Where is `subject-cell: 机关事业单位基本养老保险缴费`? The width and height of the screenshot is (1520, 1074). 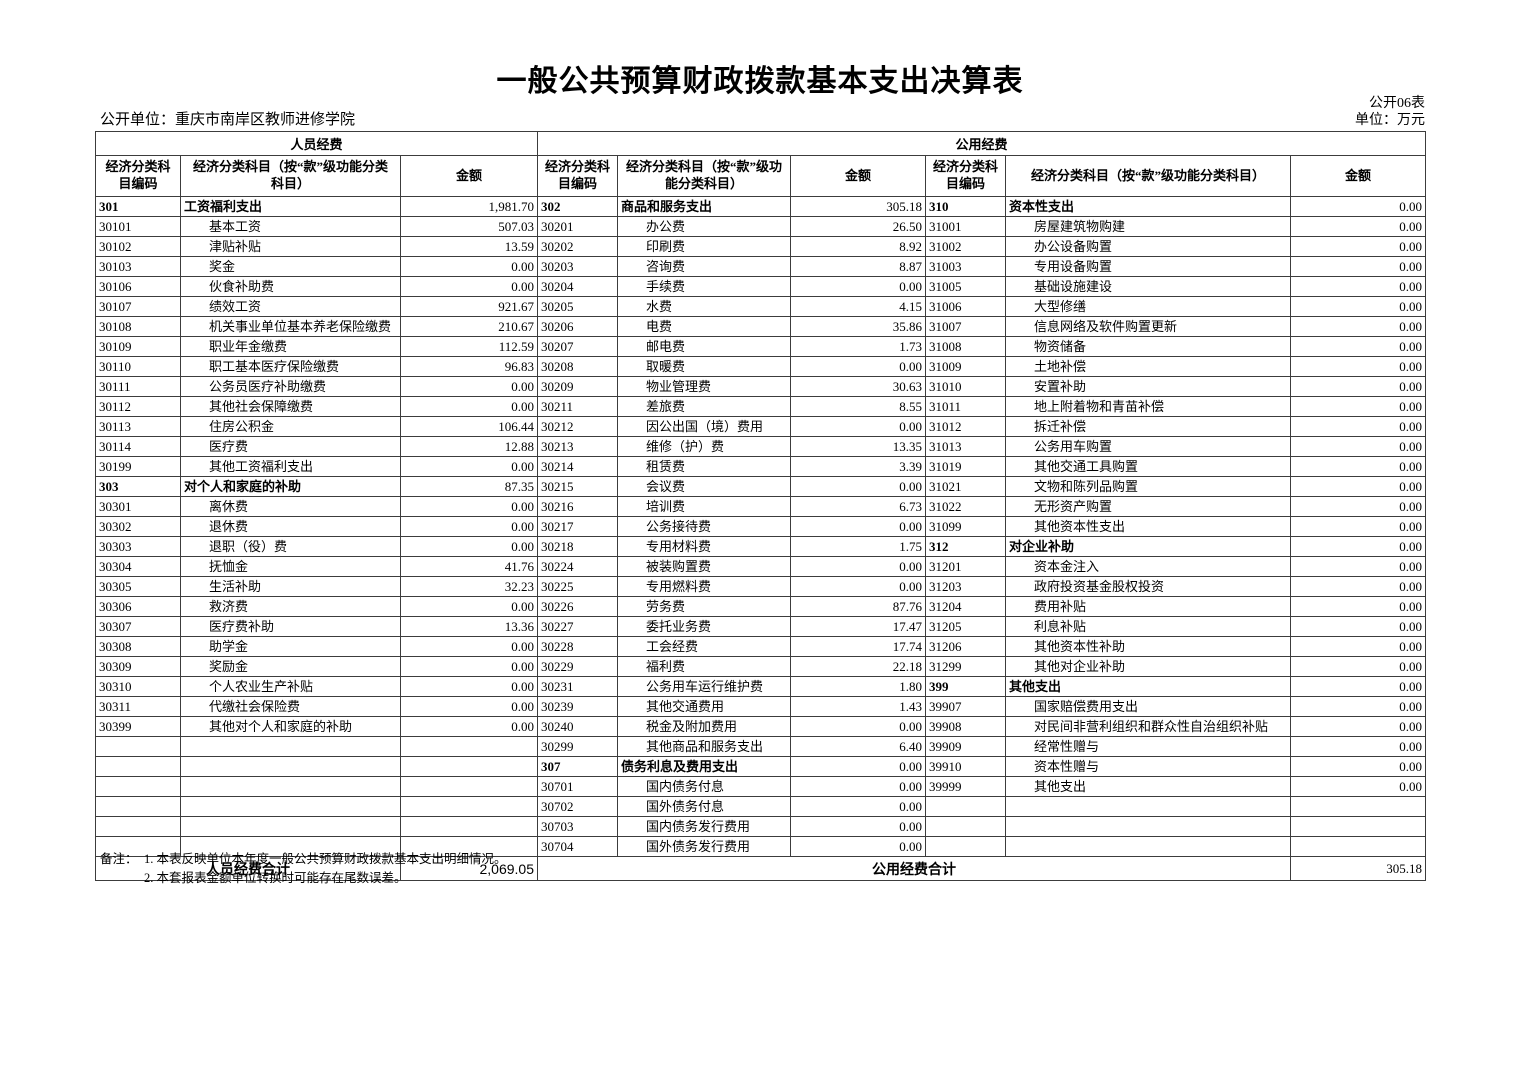 subject-cell: 机关事业单位基本养老保险缴费 is located at coordinates (290, 326).